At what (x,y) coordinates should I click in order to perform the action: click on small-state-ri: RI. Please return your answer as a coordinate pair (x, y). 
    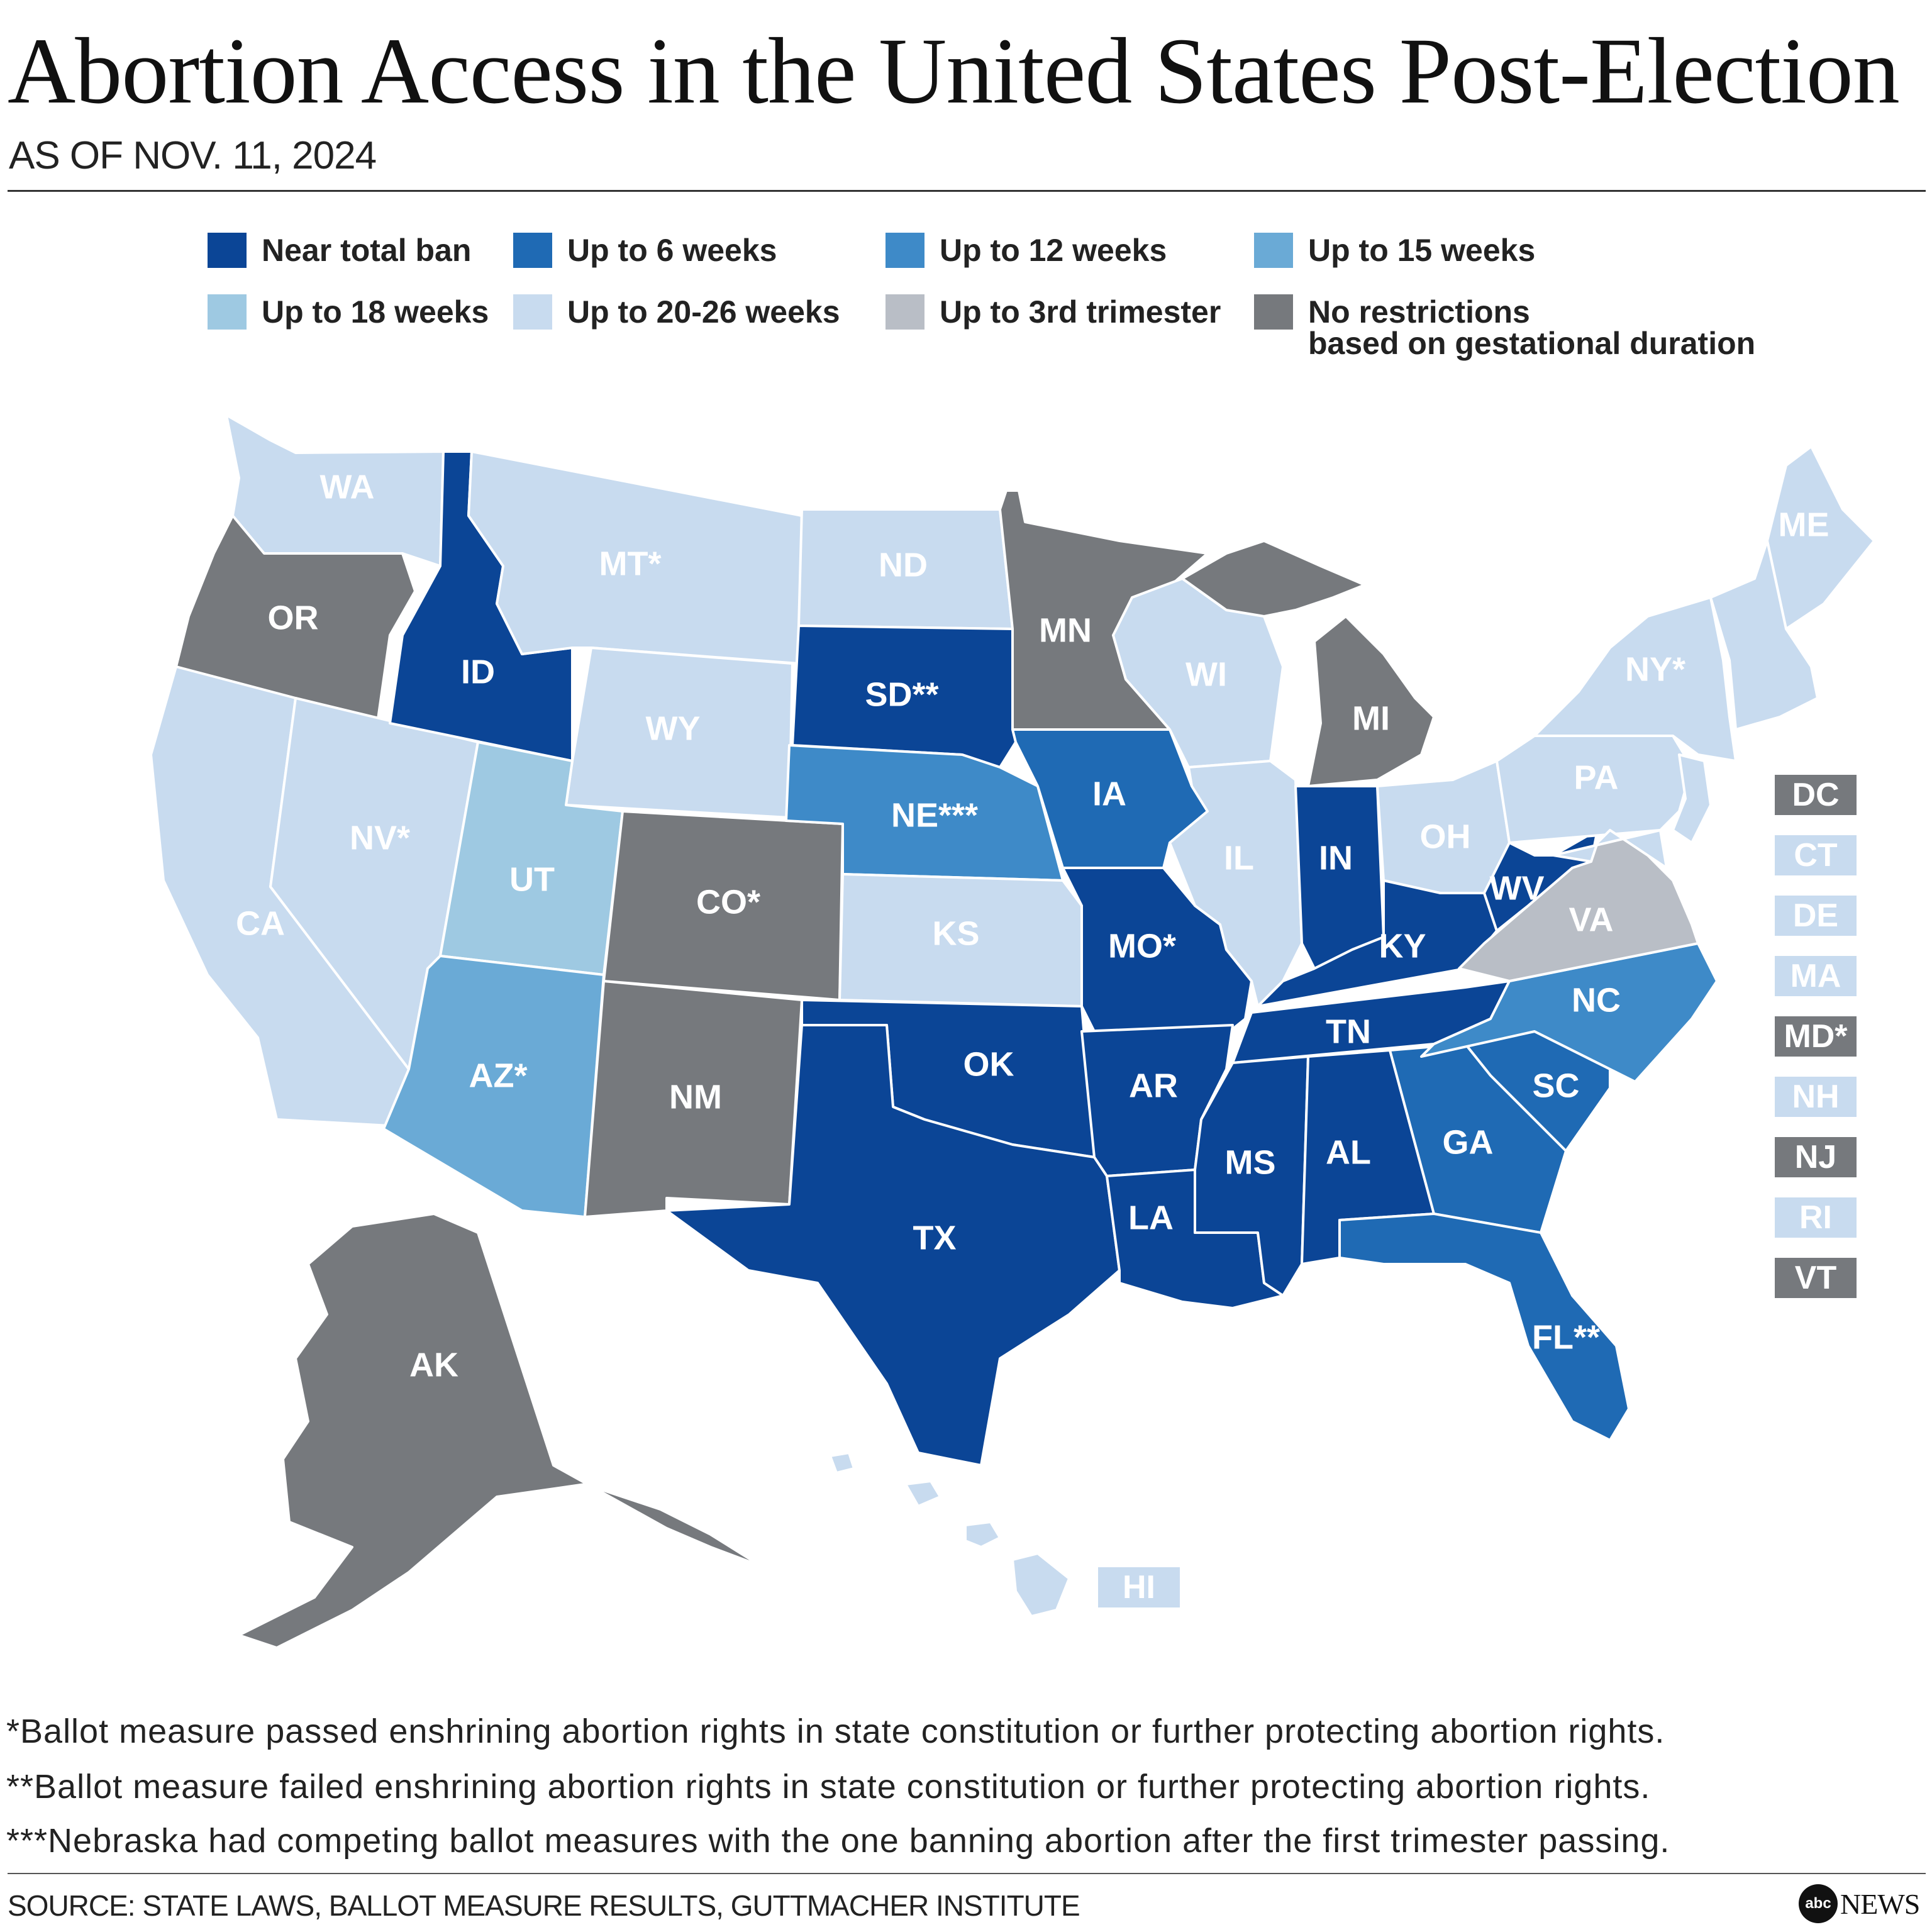
    Looking at the image, I should click on (1816, 1217).